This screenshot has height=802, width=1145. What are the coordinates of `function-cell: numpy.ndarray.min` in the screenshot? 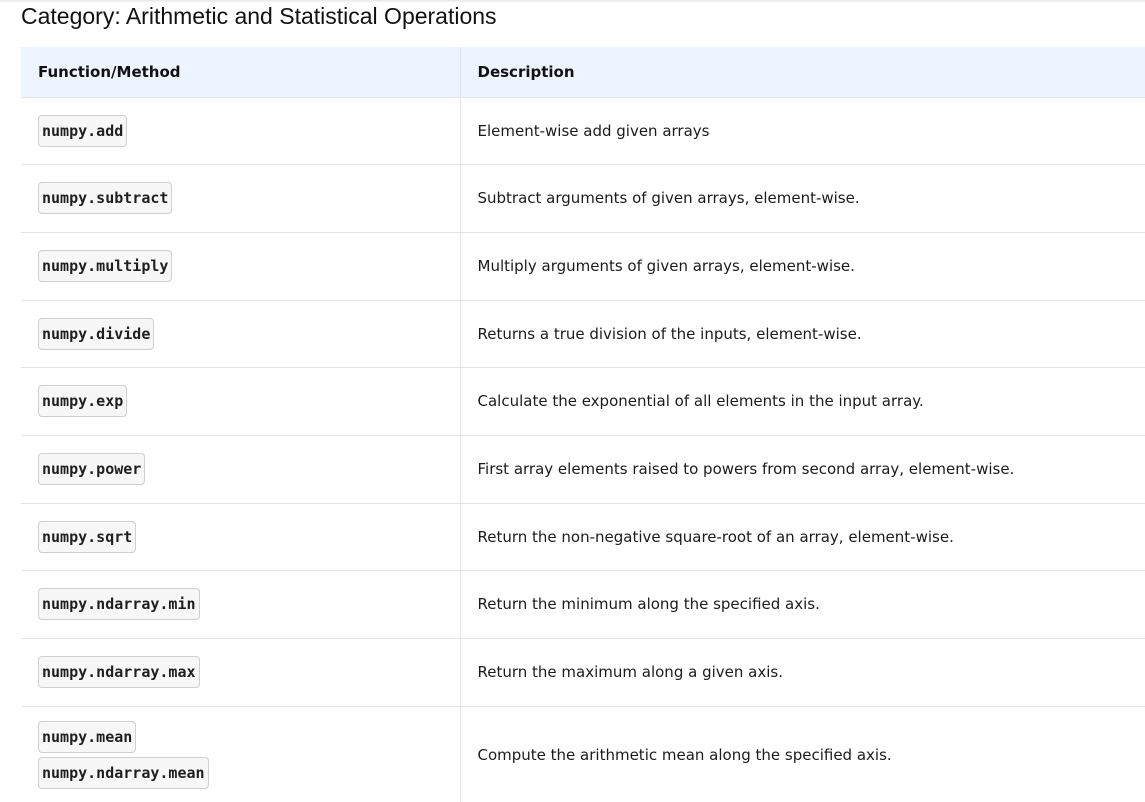 It's located at (240, 603).